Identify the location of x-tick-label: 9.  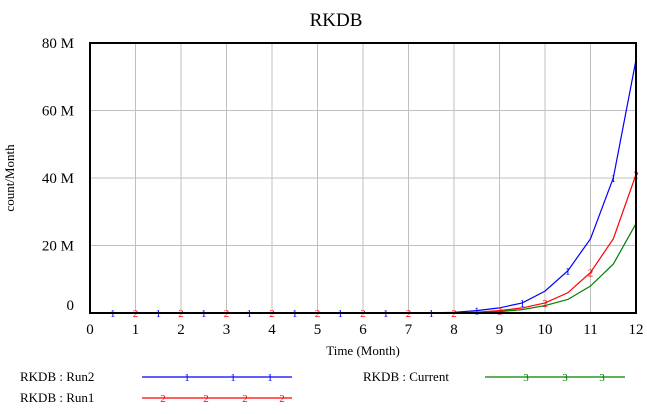
(500, 330).